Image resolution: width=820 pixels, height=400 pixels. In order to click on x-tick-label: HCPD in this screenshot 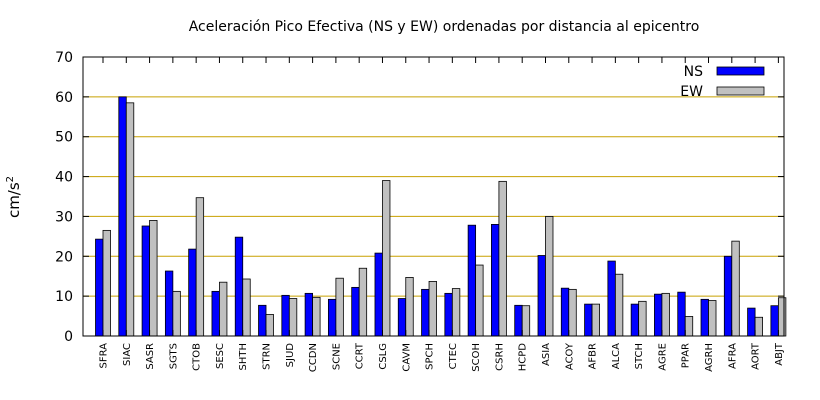, I will do `click(523, 357)`.